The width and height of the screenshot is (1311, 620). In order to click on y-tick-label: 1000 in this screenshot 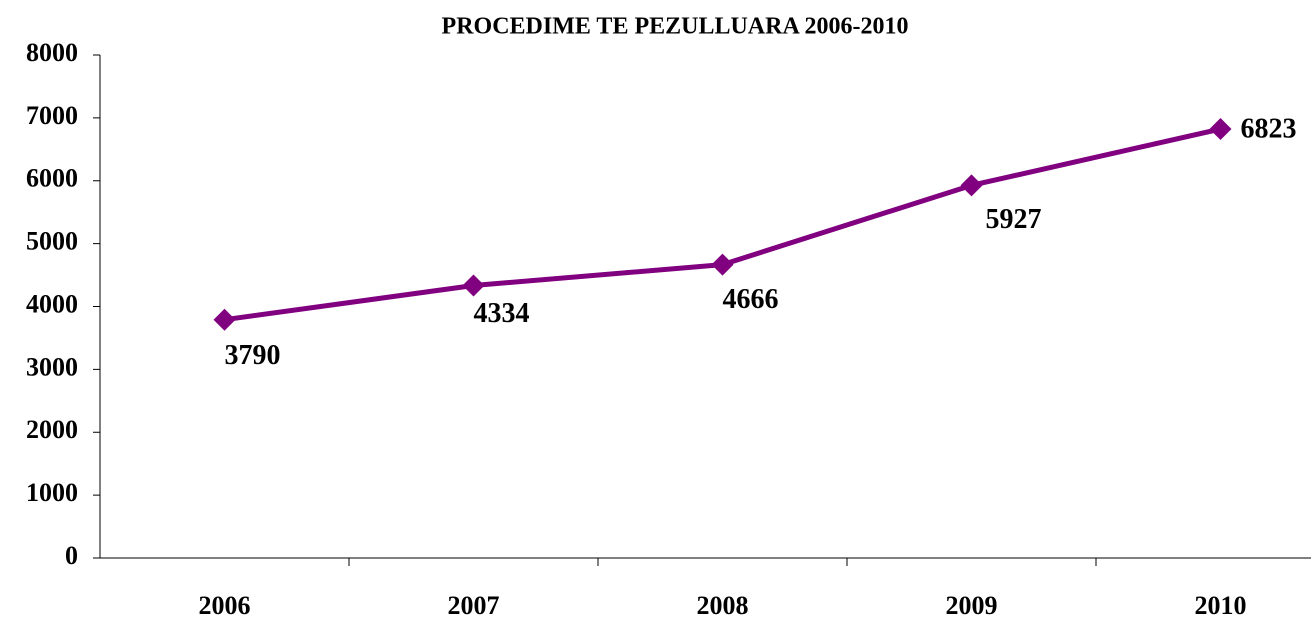, I will do `click(52, 492)`.